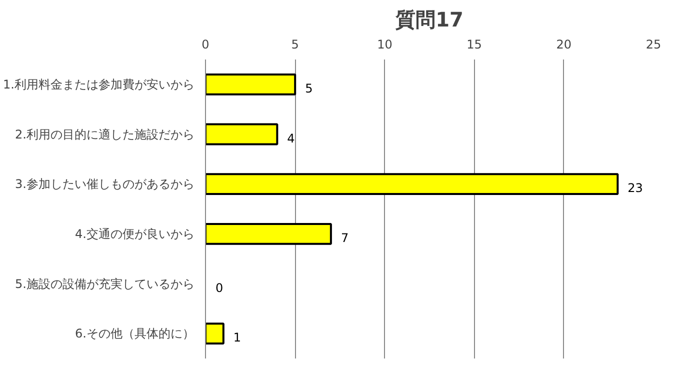  I want to click on x-tick-label: 10, so click(384, 45).